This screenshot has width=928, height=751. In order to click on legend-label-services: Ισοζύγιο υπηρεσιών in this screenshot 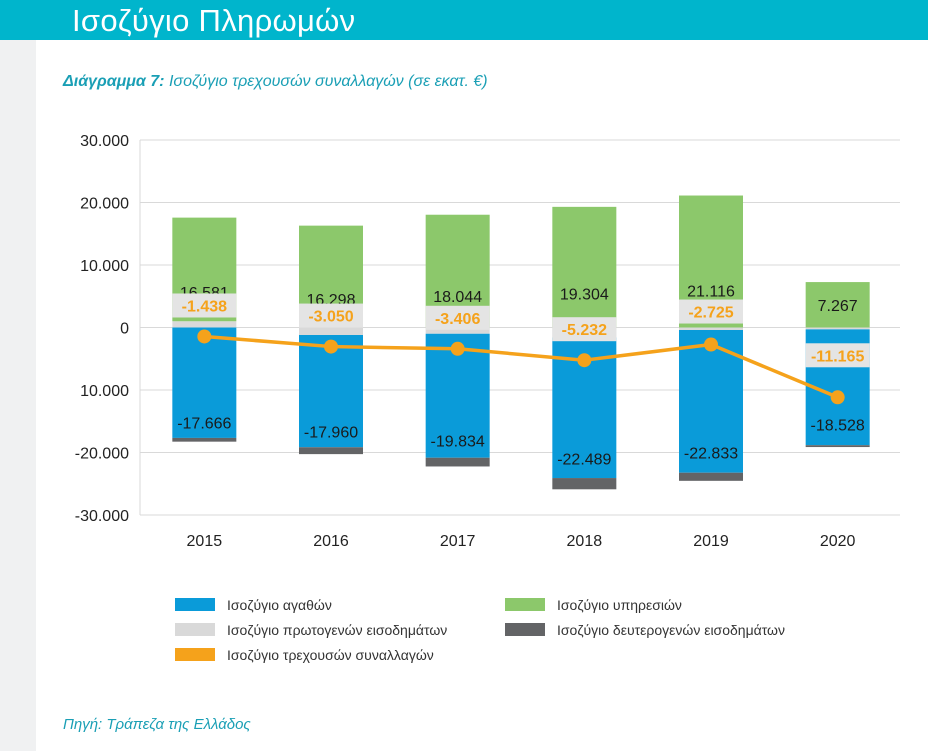, I will do `click(619, 605)`.